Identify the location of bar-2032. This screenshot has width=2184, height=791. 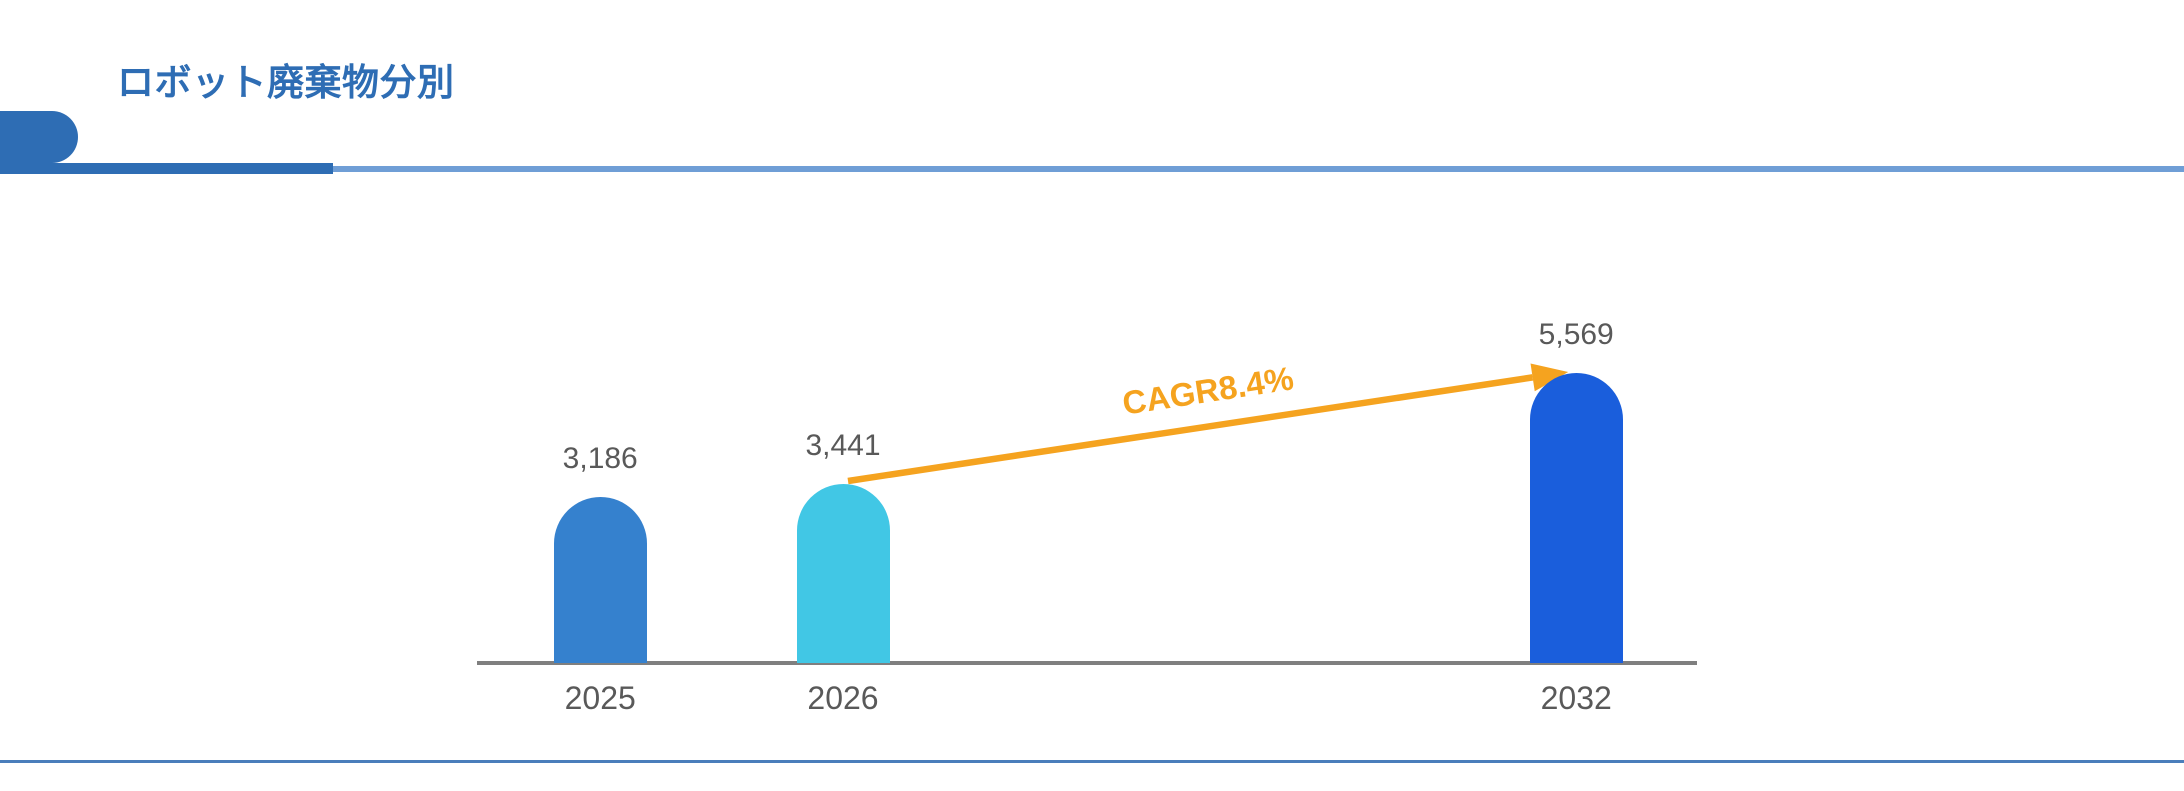
(1576, 518).